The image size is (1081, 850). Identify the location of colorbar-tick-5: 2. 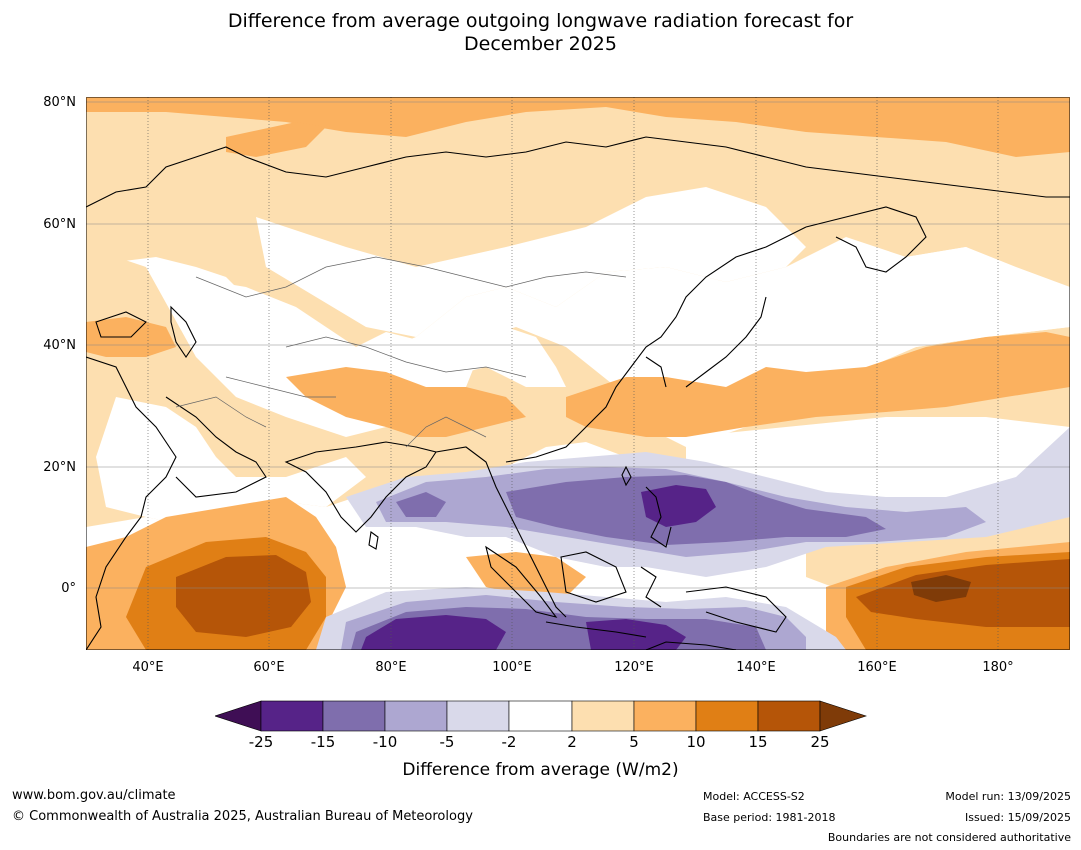
(572, 742).